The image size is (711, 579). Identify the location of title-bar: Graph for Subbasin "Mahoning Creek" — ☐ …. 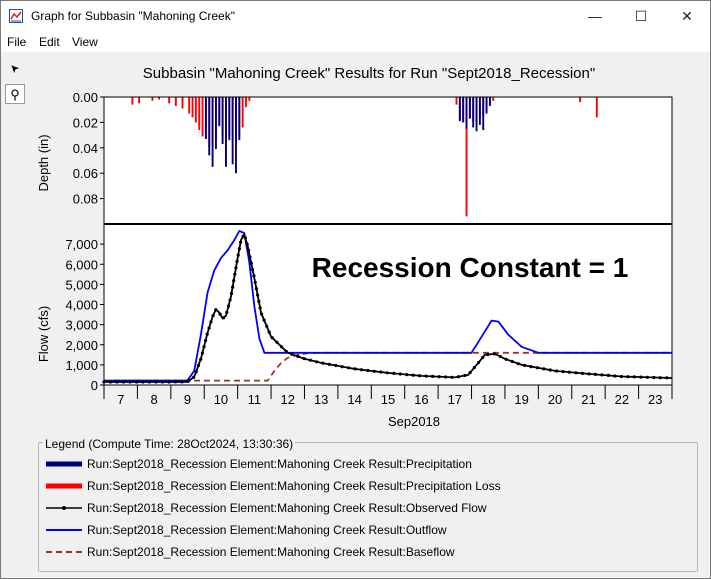
(355, 16).